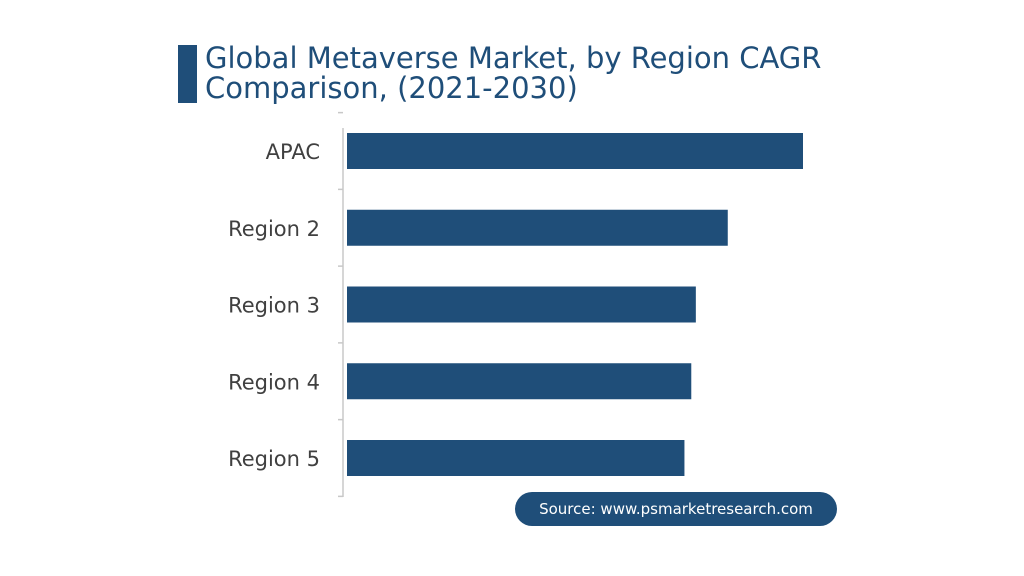  I want to click on category-label-region-5: Region 5, so click(274, 459).